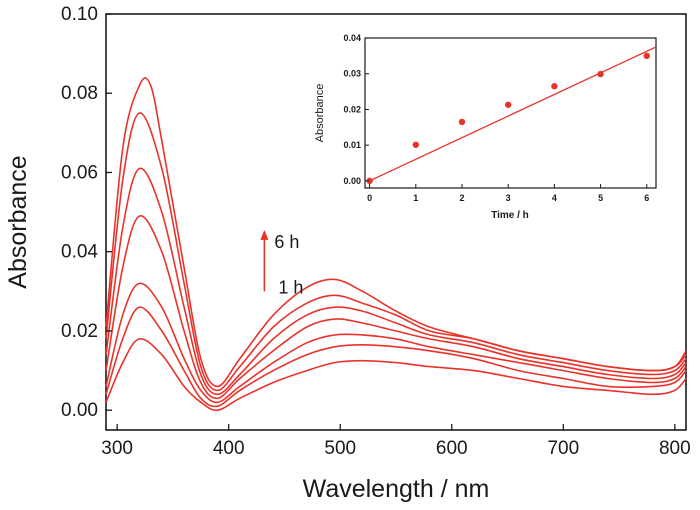  Describe the element at coordinates (352, 181) in the screenshot. I see `inset-y-tick-label: 0.00` at that location.